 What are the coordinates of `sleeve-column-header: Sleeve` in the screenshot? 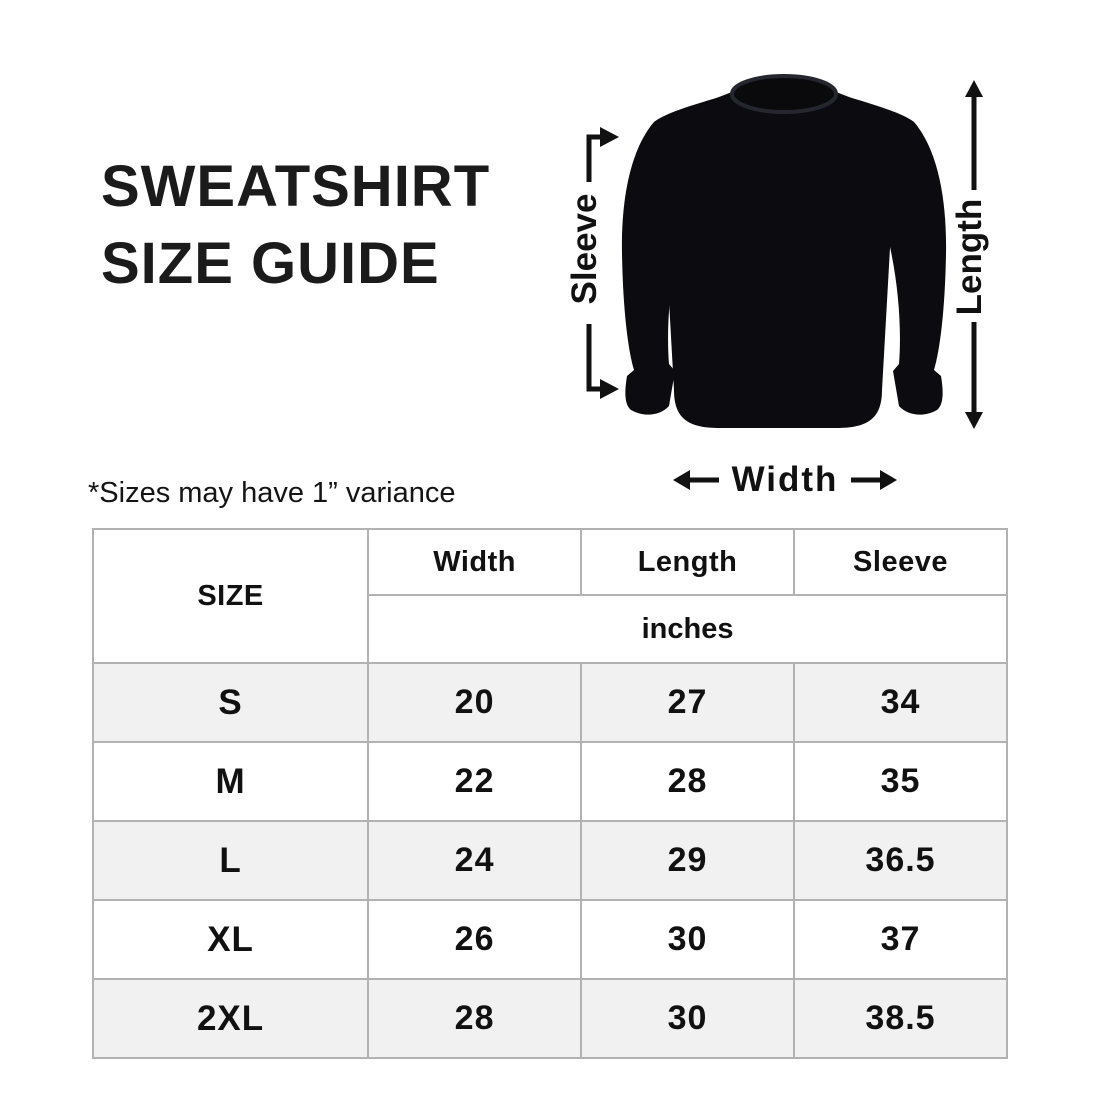 It's located at (900, 562).